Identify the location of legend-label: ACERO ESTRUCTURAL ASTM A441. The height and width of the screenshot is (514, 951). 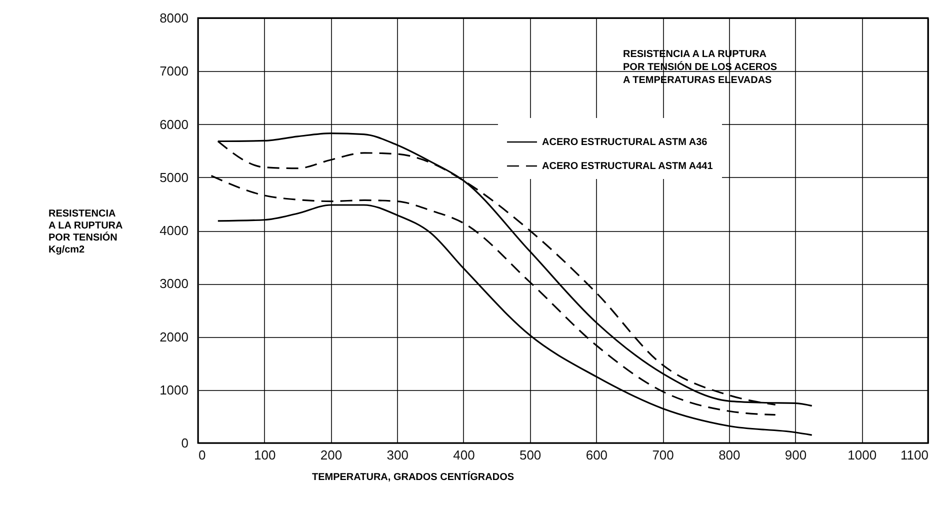
(628, 166).